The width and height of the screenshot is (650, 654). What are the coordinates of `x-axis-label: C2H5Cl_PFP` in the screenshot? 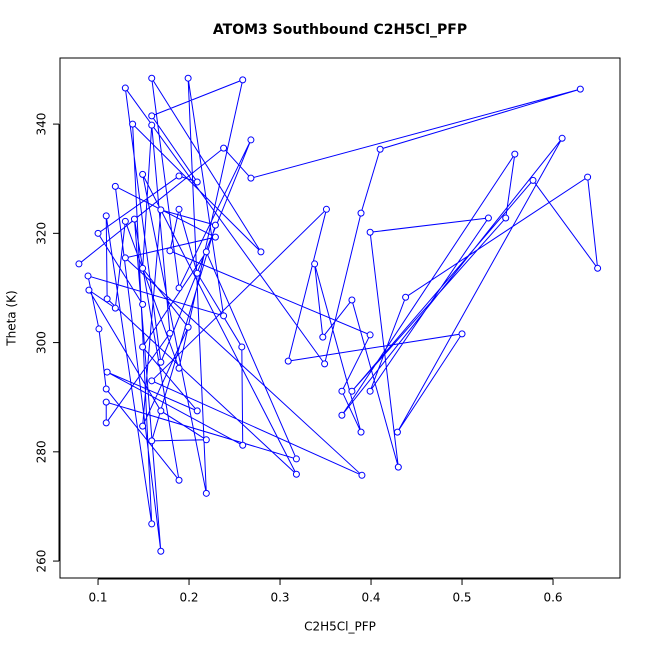 It's located at (340, 627).